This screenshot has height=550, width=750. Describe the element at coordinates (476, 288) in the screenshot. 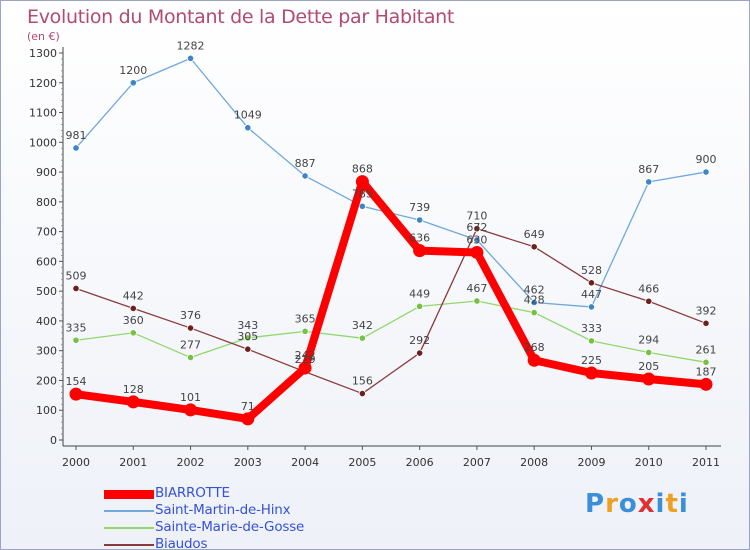

I see `data-label: 467` at that location.